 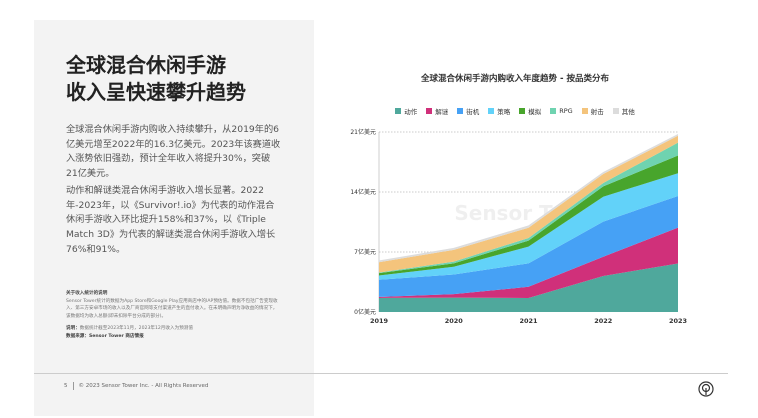 I want to click on area-series-策略, so click(x=528, y=226).